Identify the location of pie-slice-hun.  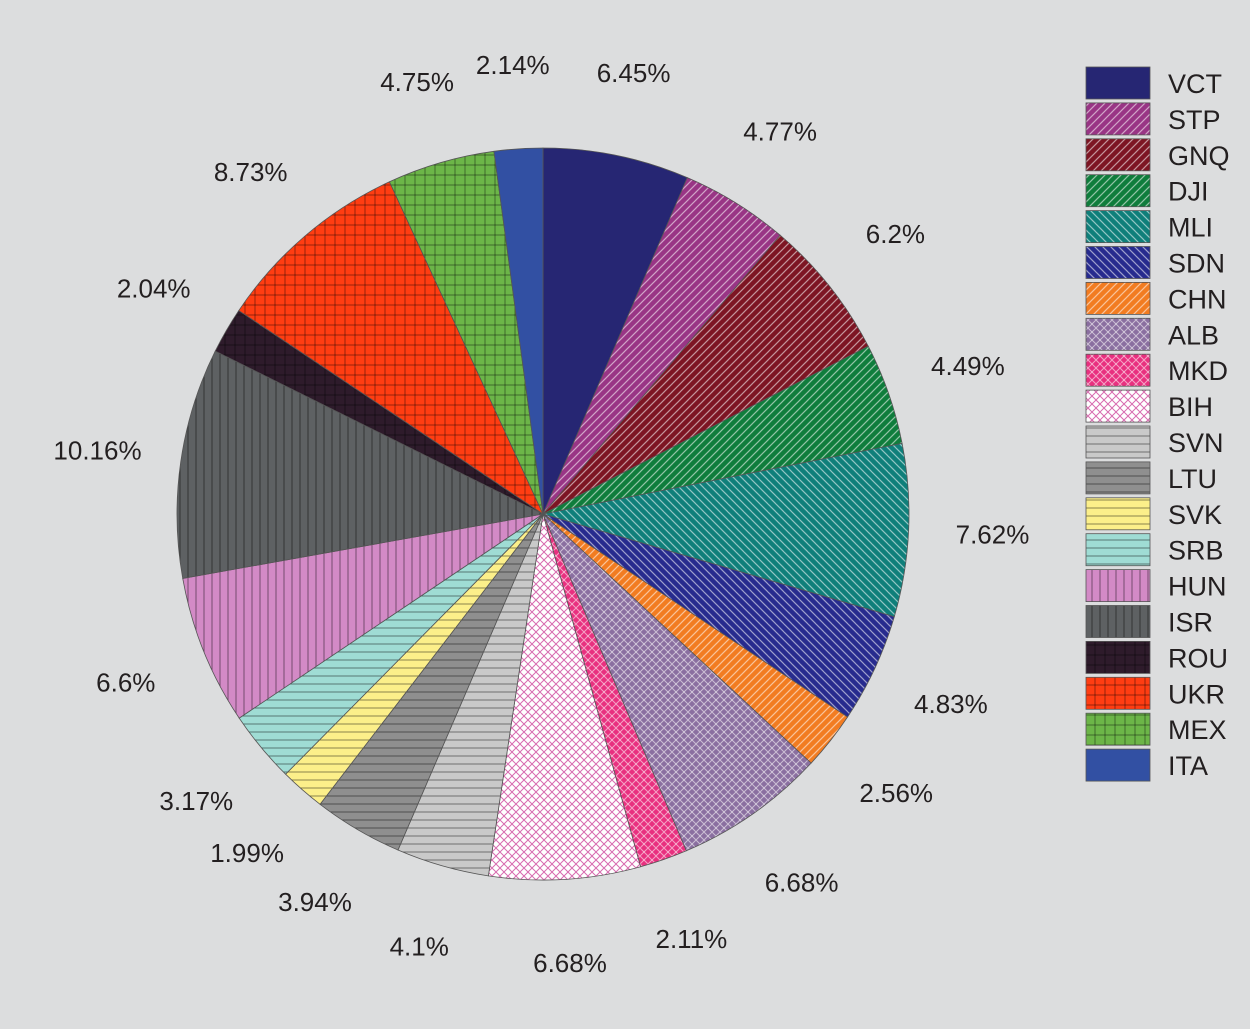
(363, 616).